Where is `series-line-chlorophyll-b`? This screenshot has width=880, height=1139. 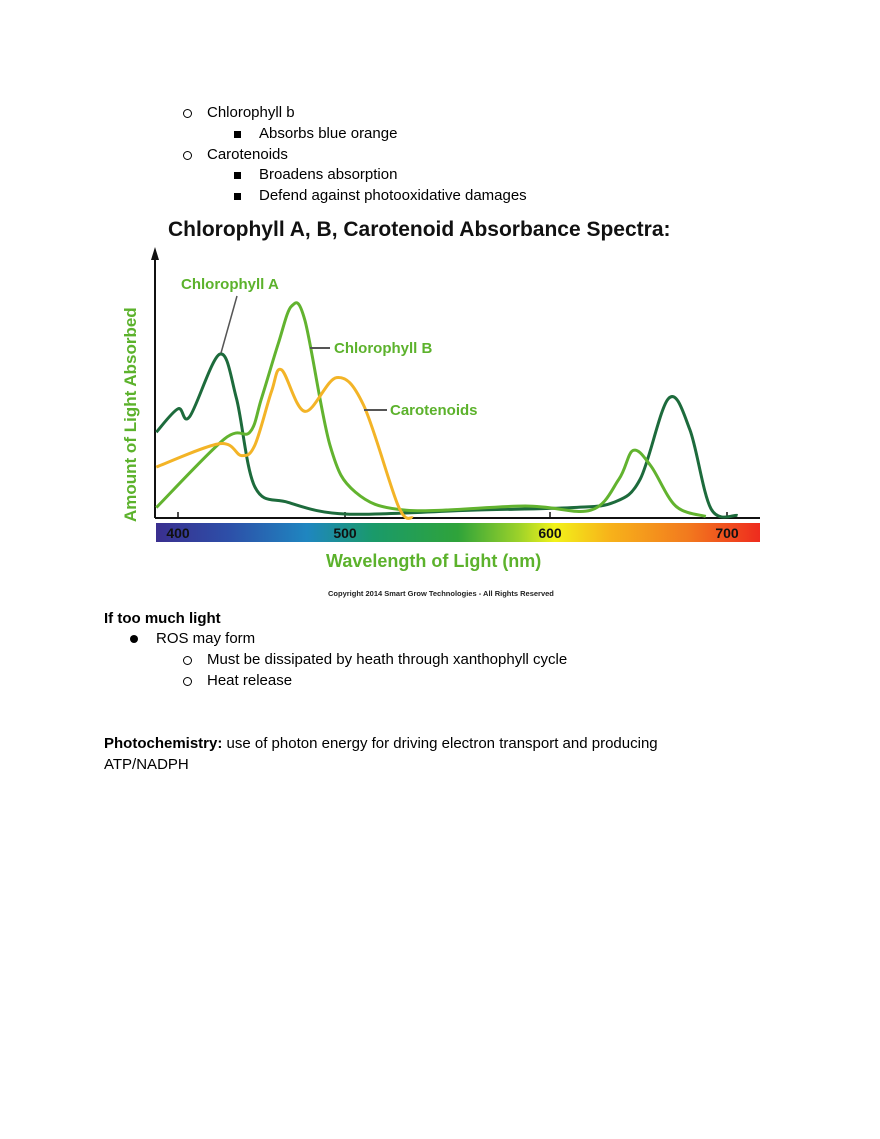 series-line-chlorophyll-b is located at coordinates (431, 409).